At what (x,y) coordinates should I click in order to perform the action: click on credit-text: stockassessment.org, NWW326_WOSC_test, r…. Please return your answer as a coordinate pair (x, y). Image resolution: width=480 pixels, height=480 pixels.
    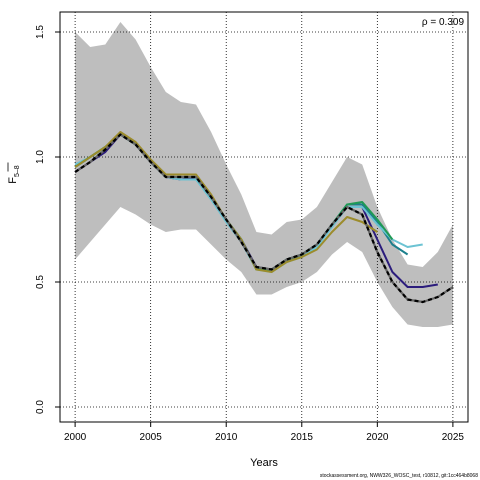
    Looking at the image, I should click on (399, 476).